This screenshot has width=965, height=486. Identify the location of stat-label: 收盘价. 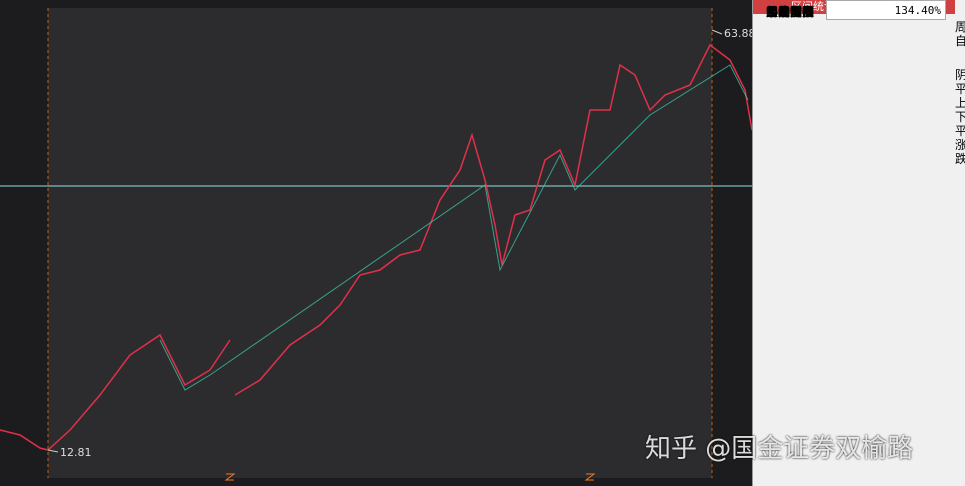
(795, 12).